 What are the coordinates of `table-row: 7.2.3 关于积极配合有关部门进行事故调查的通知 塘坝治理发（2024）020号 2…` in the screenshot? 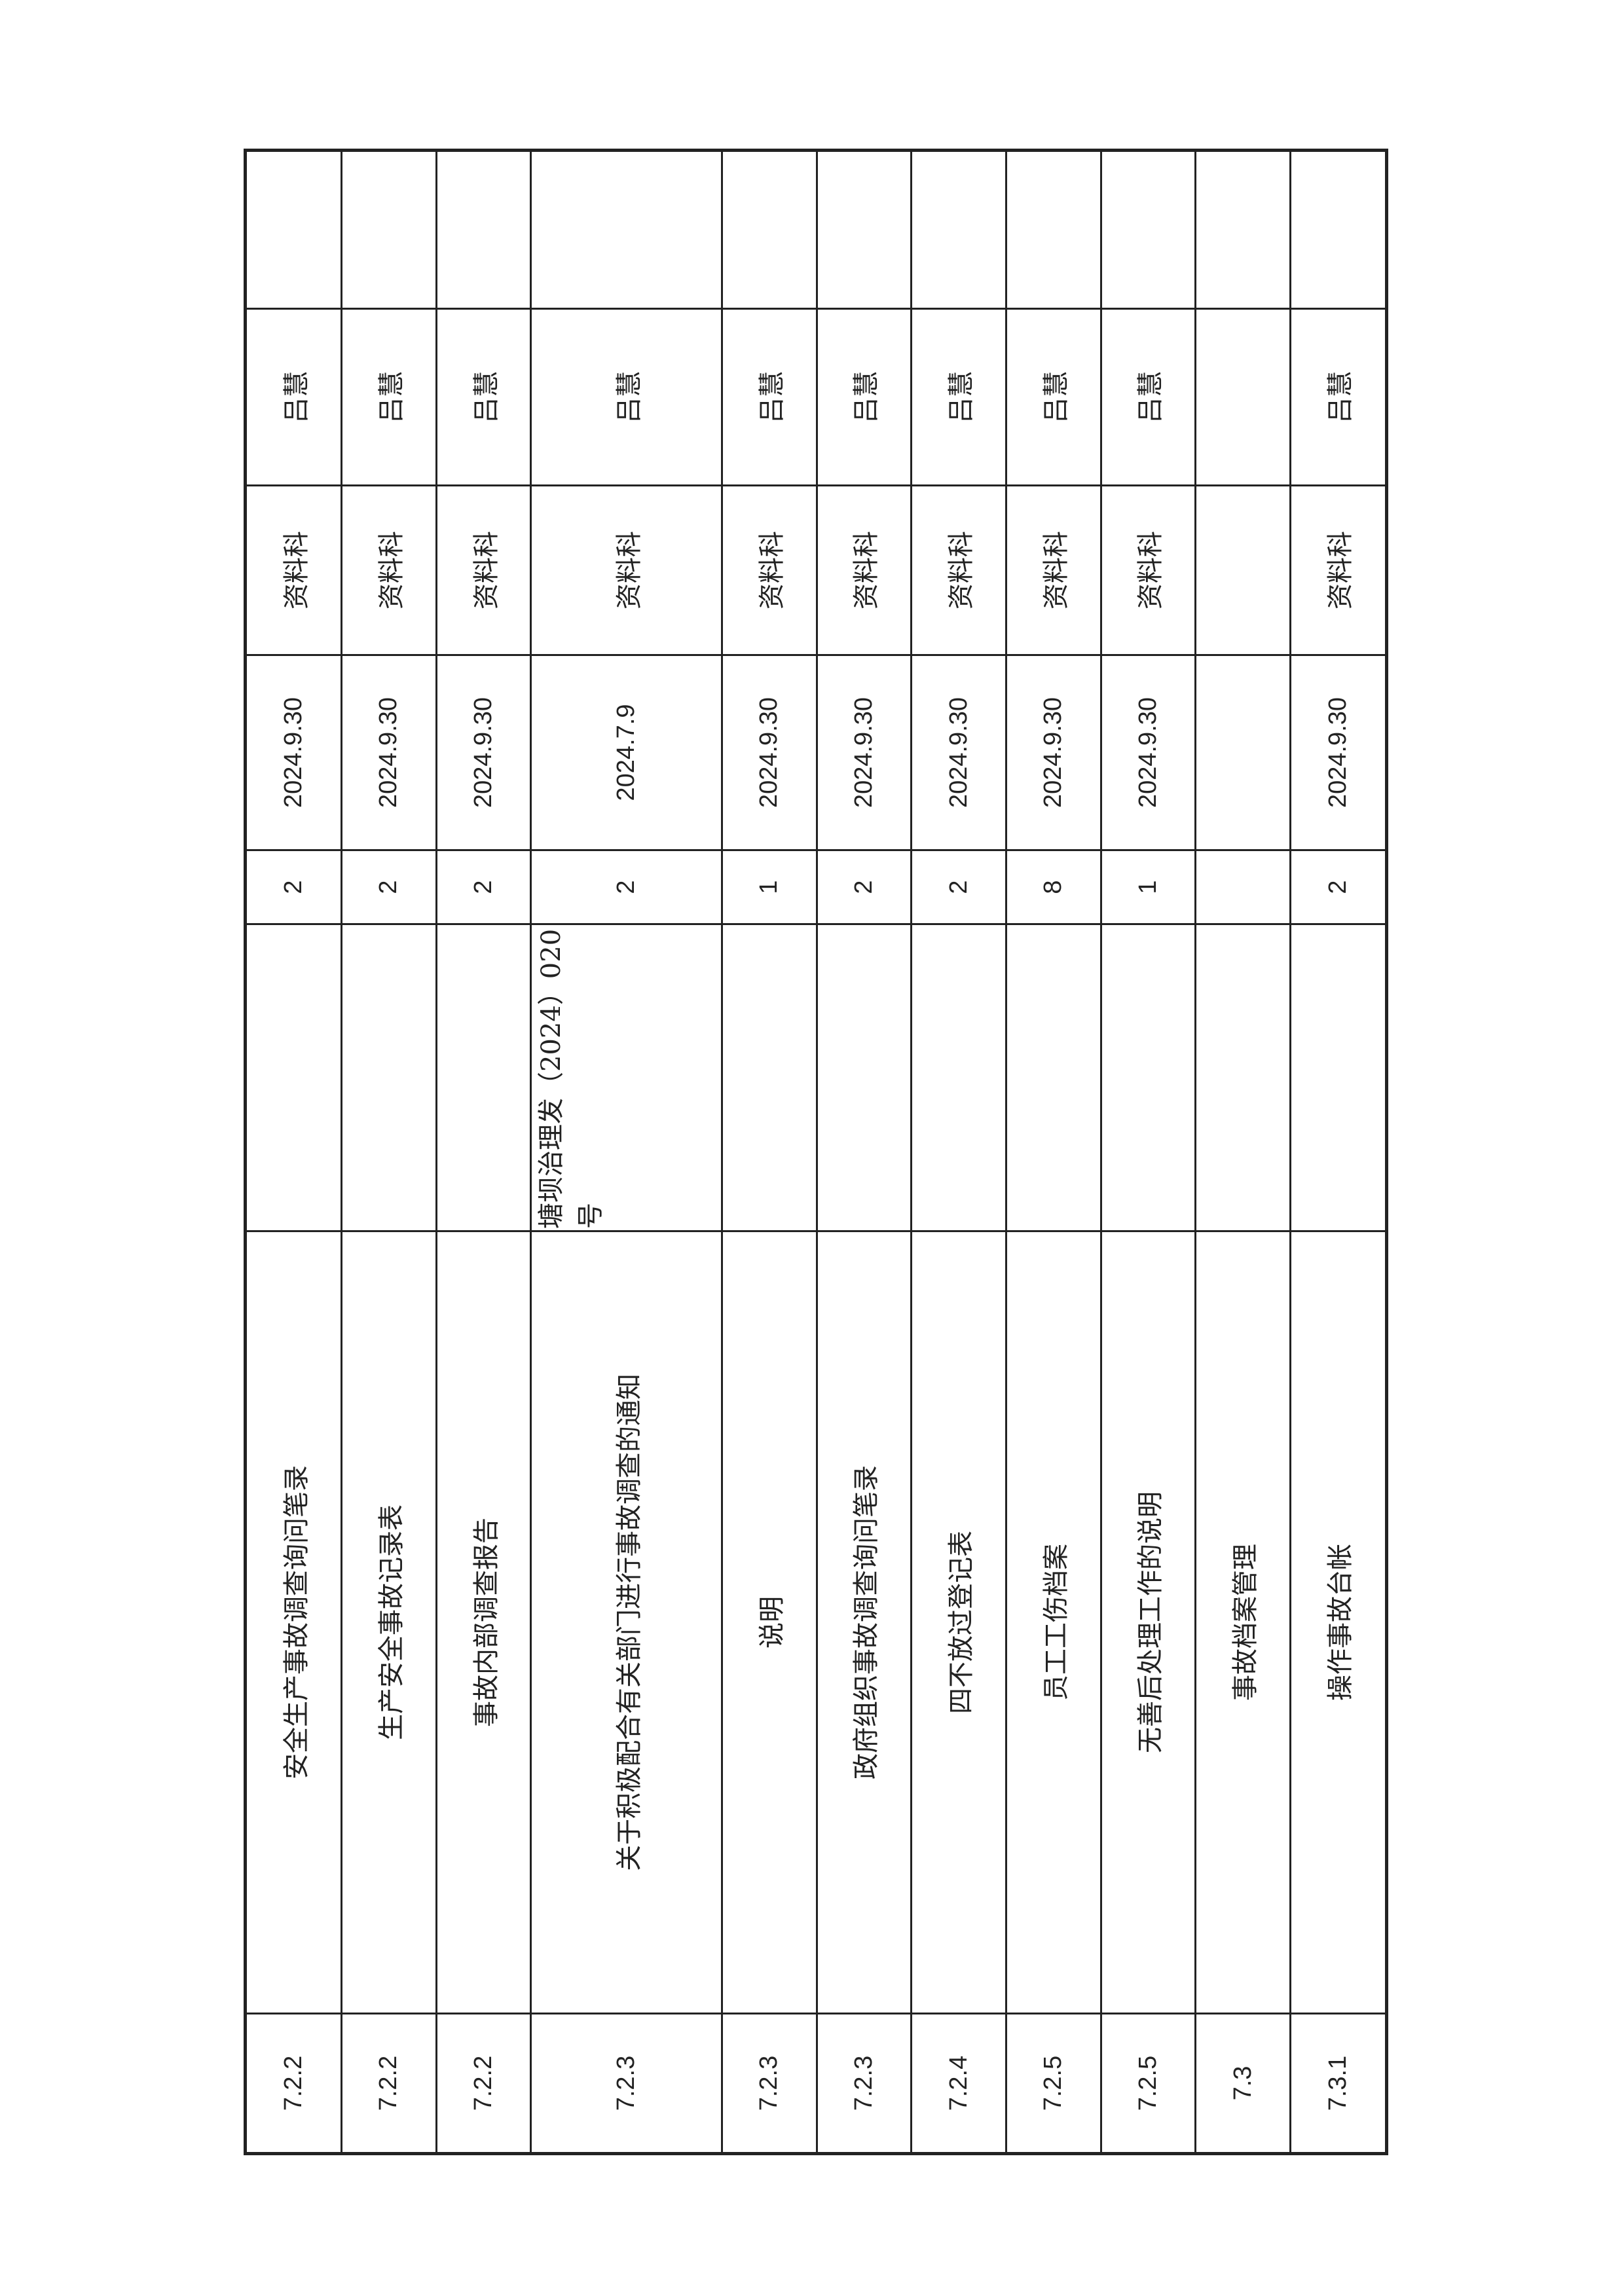 It's located at (626, 1152).